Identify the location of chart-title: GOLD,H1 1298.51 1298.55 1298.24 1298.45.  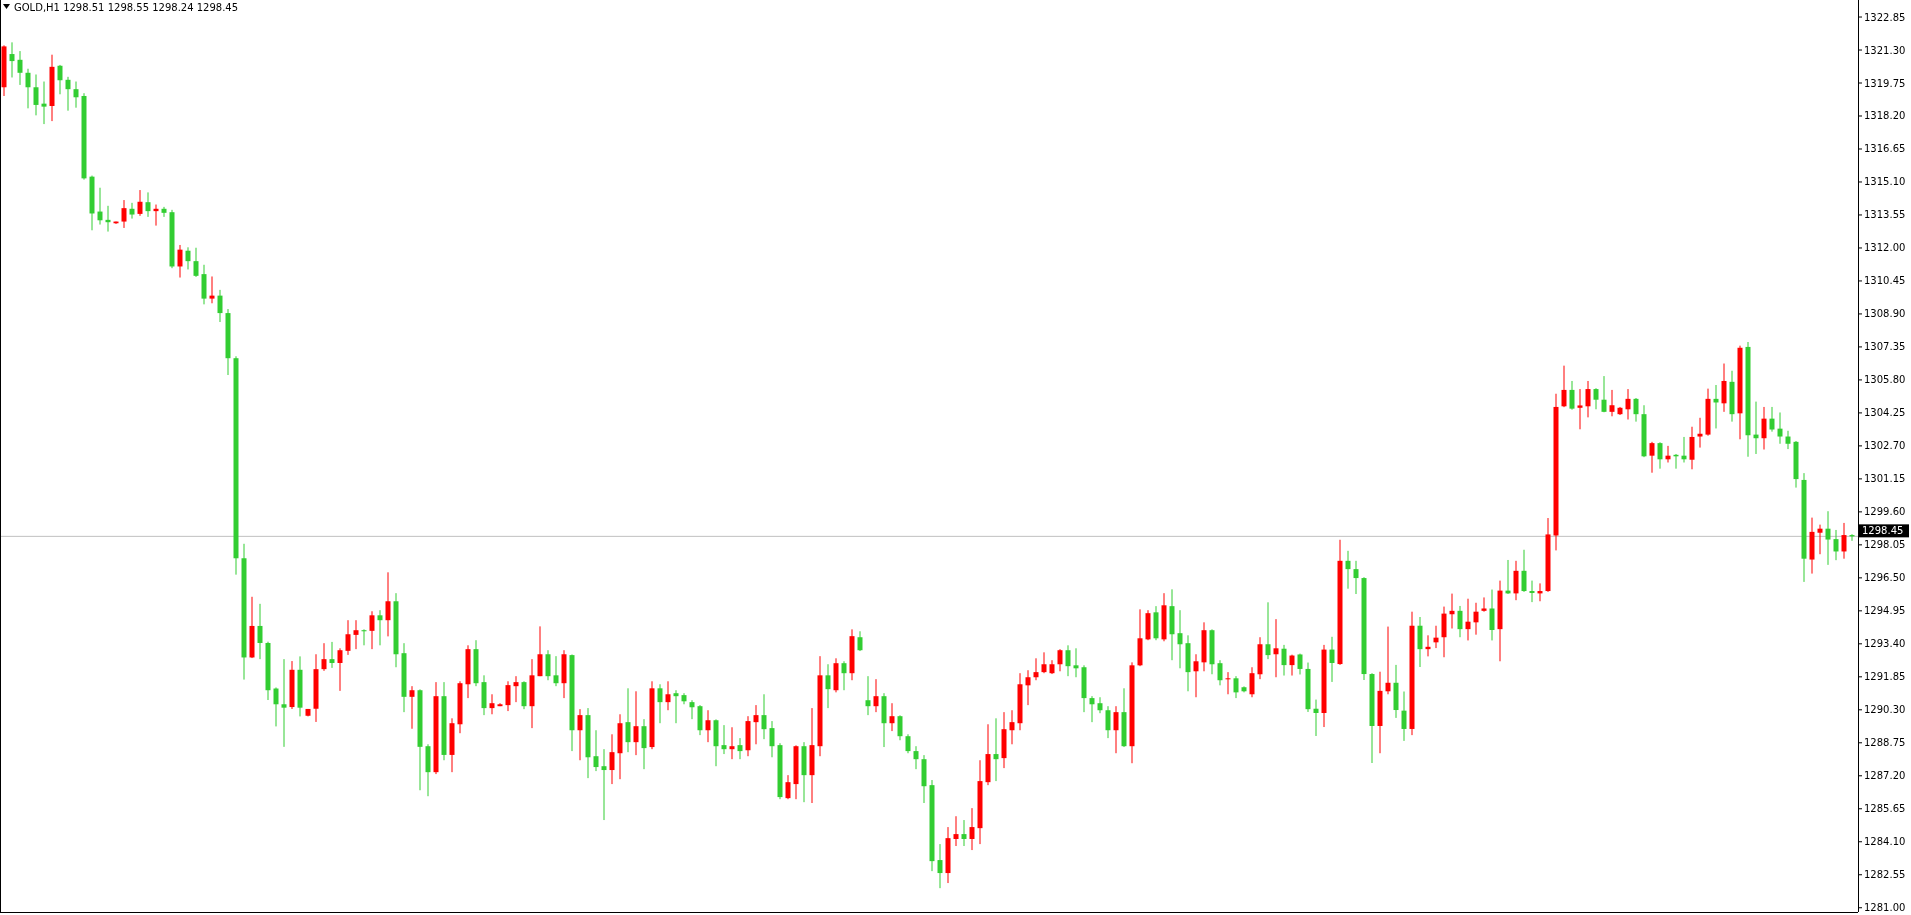
(126, 7).